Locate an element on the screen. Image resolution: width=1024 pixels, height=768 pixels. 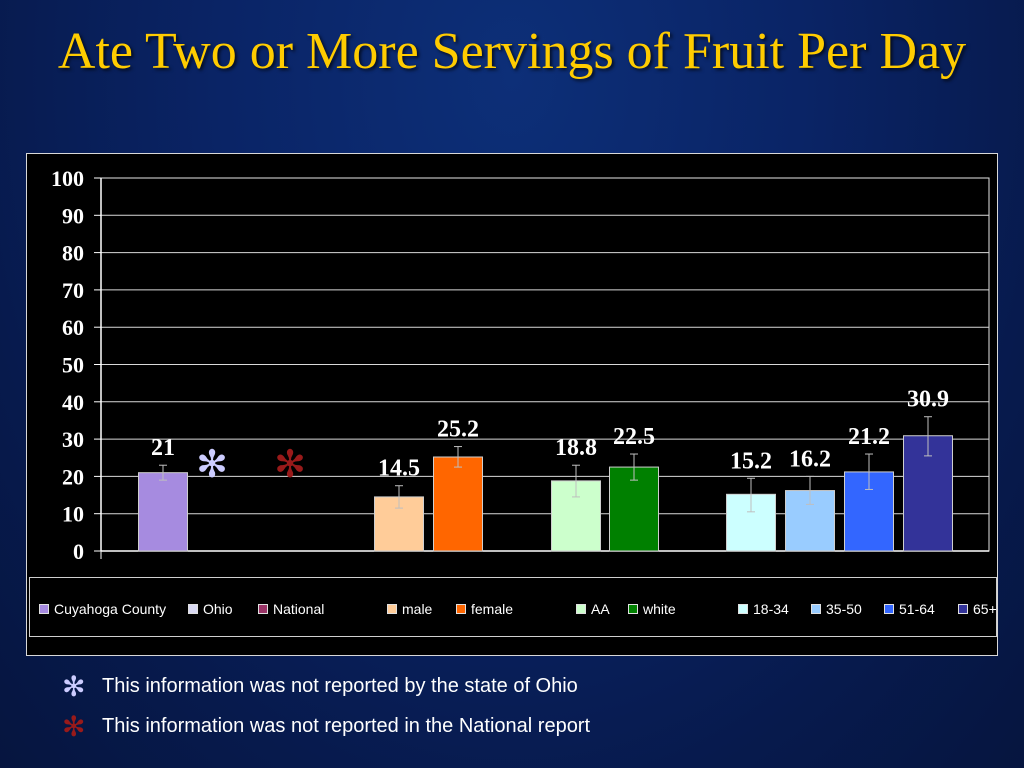
legend-label: 35-50 is located at coordinates (844, 609).